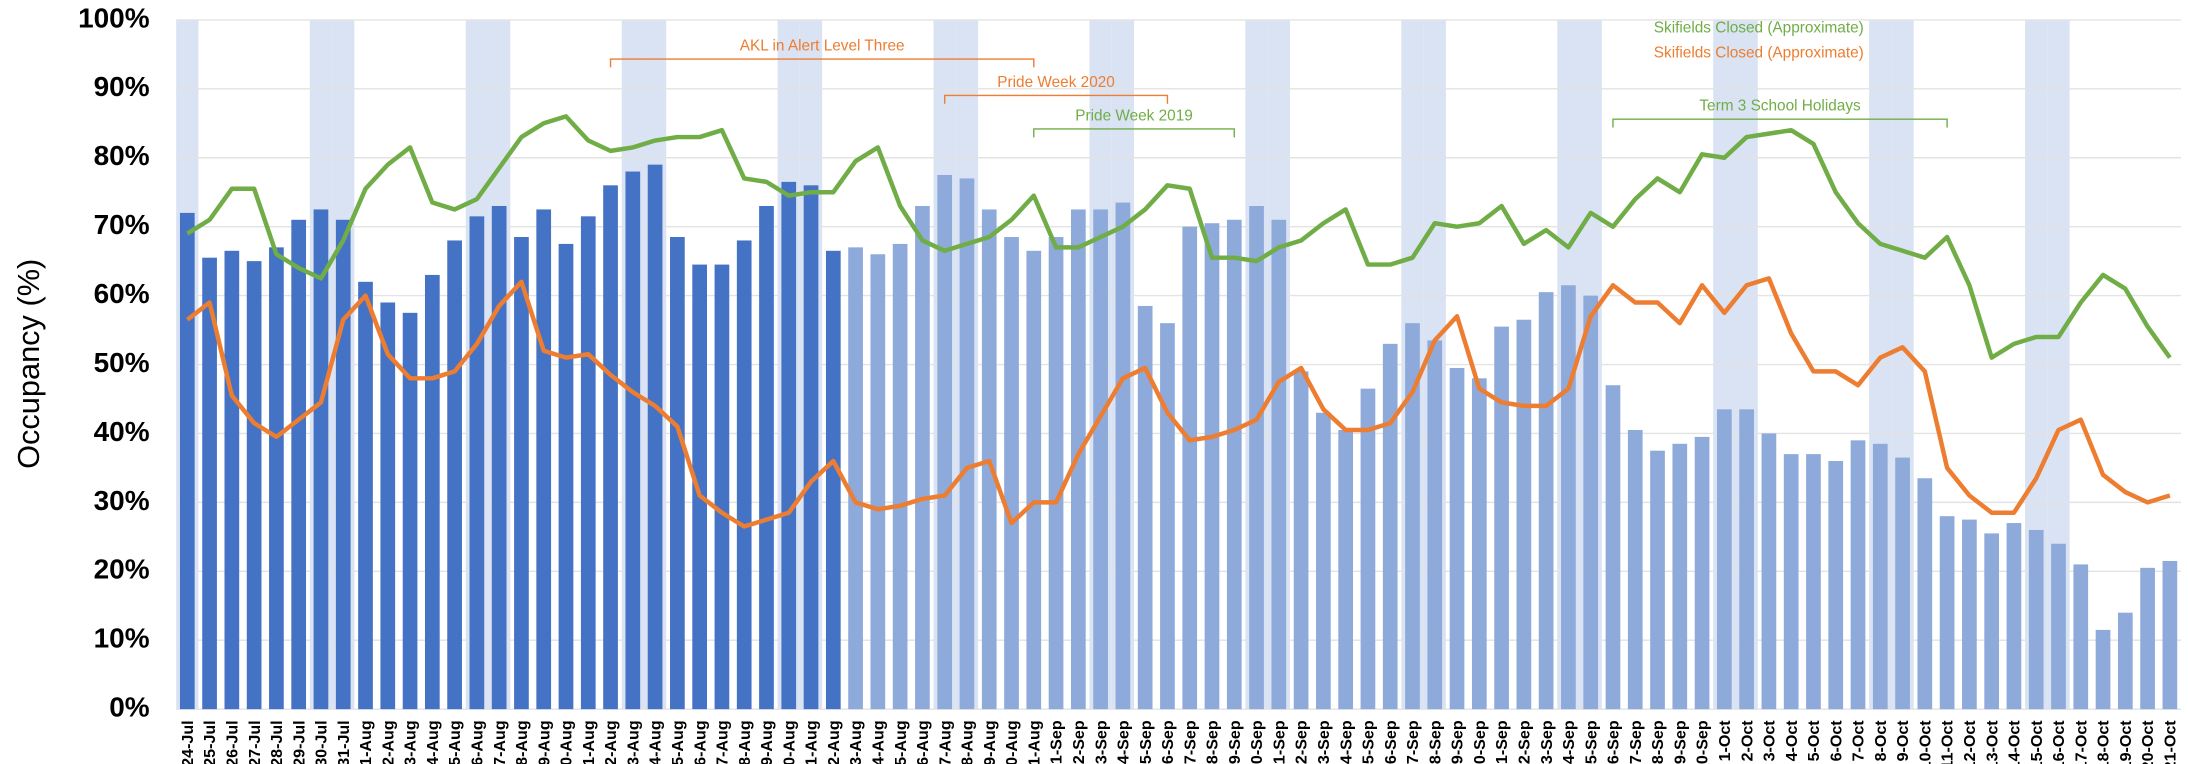  Describe the element at coordinates (1614, 742) in the screenshot. I see `x-tick-label: 26-Sep` at that location.